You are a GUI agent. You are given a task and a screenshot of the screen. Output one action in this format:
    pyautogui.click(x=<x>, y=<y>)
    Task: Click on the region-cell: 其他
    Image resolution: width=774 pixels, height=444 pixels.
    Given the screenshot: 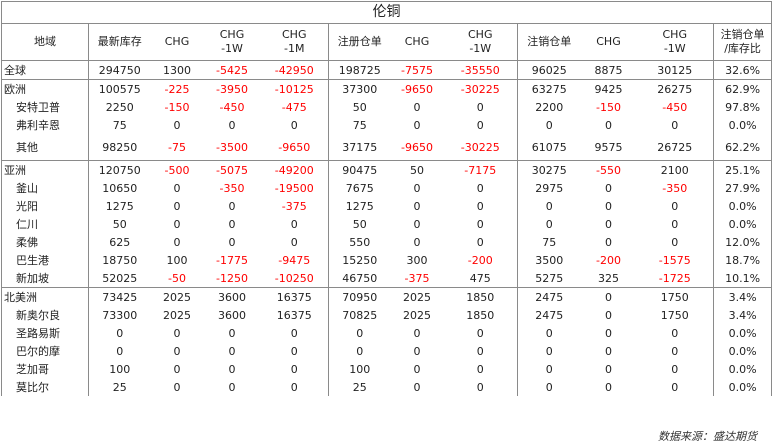 What is the action you would take?
    pyautogui.click(x=45, y=147)
    